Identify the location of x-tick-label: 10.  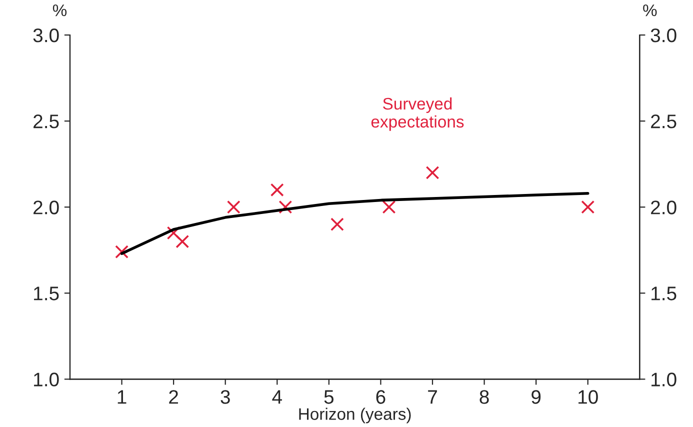
(588, 397).